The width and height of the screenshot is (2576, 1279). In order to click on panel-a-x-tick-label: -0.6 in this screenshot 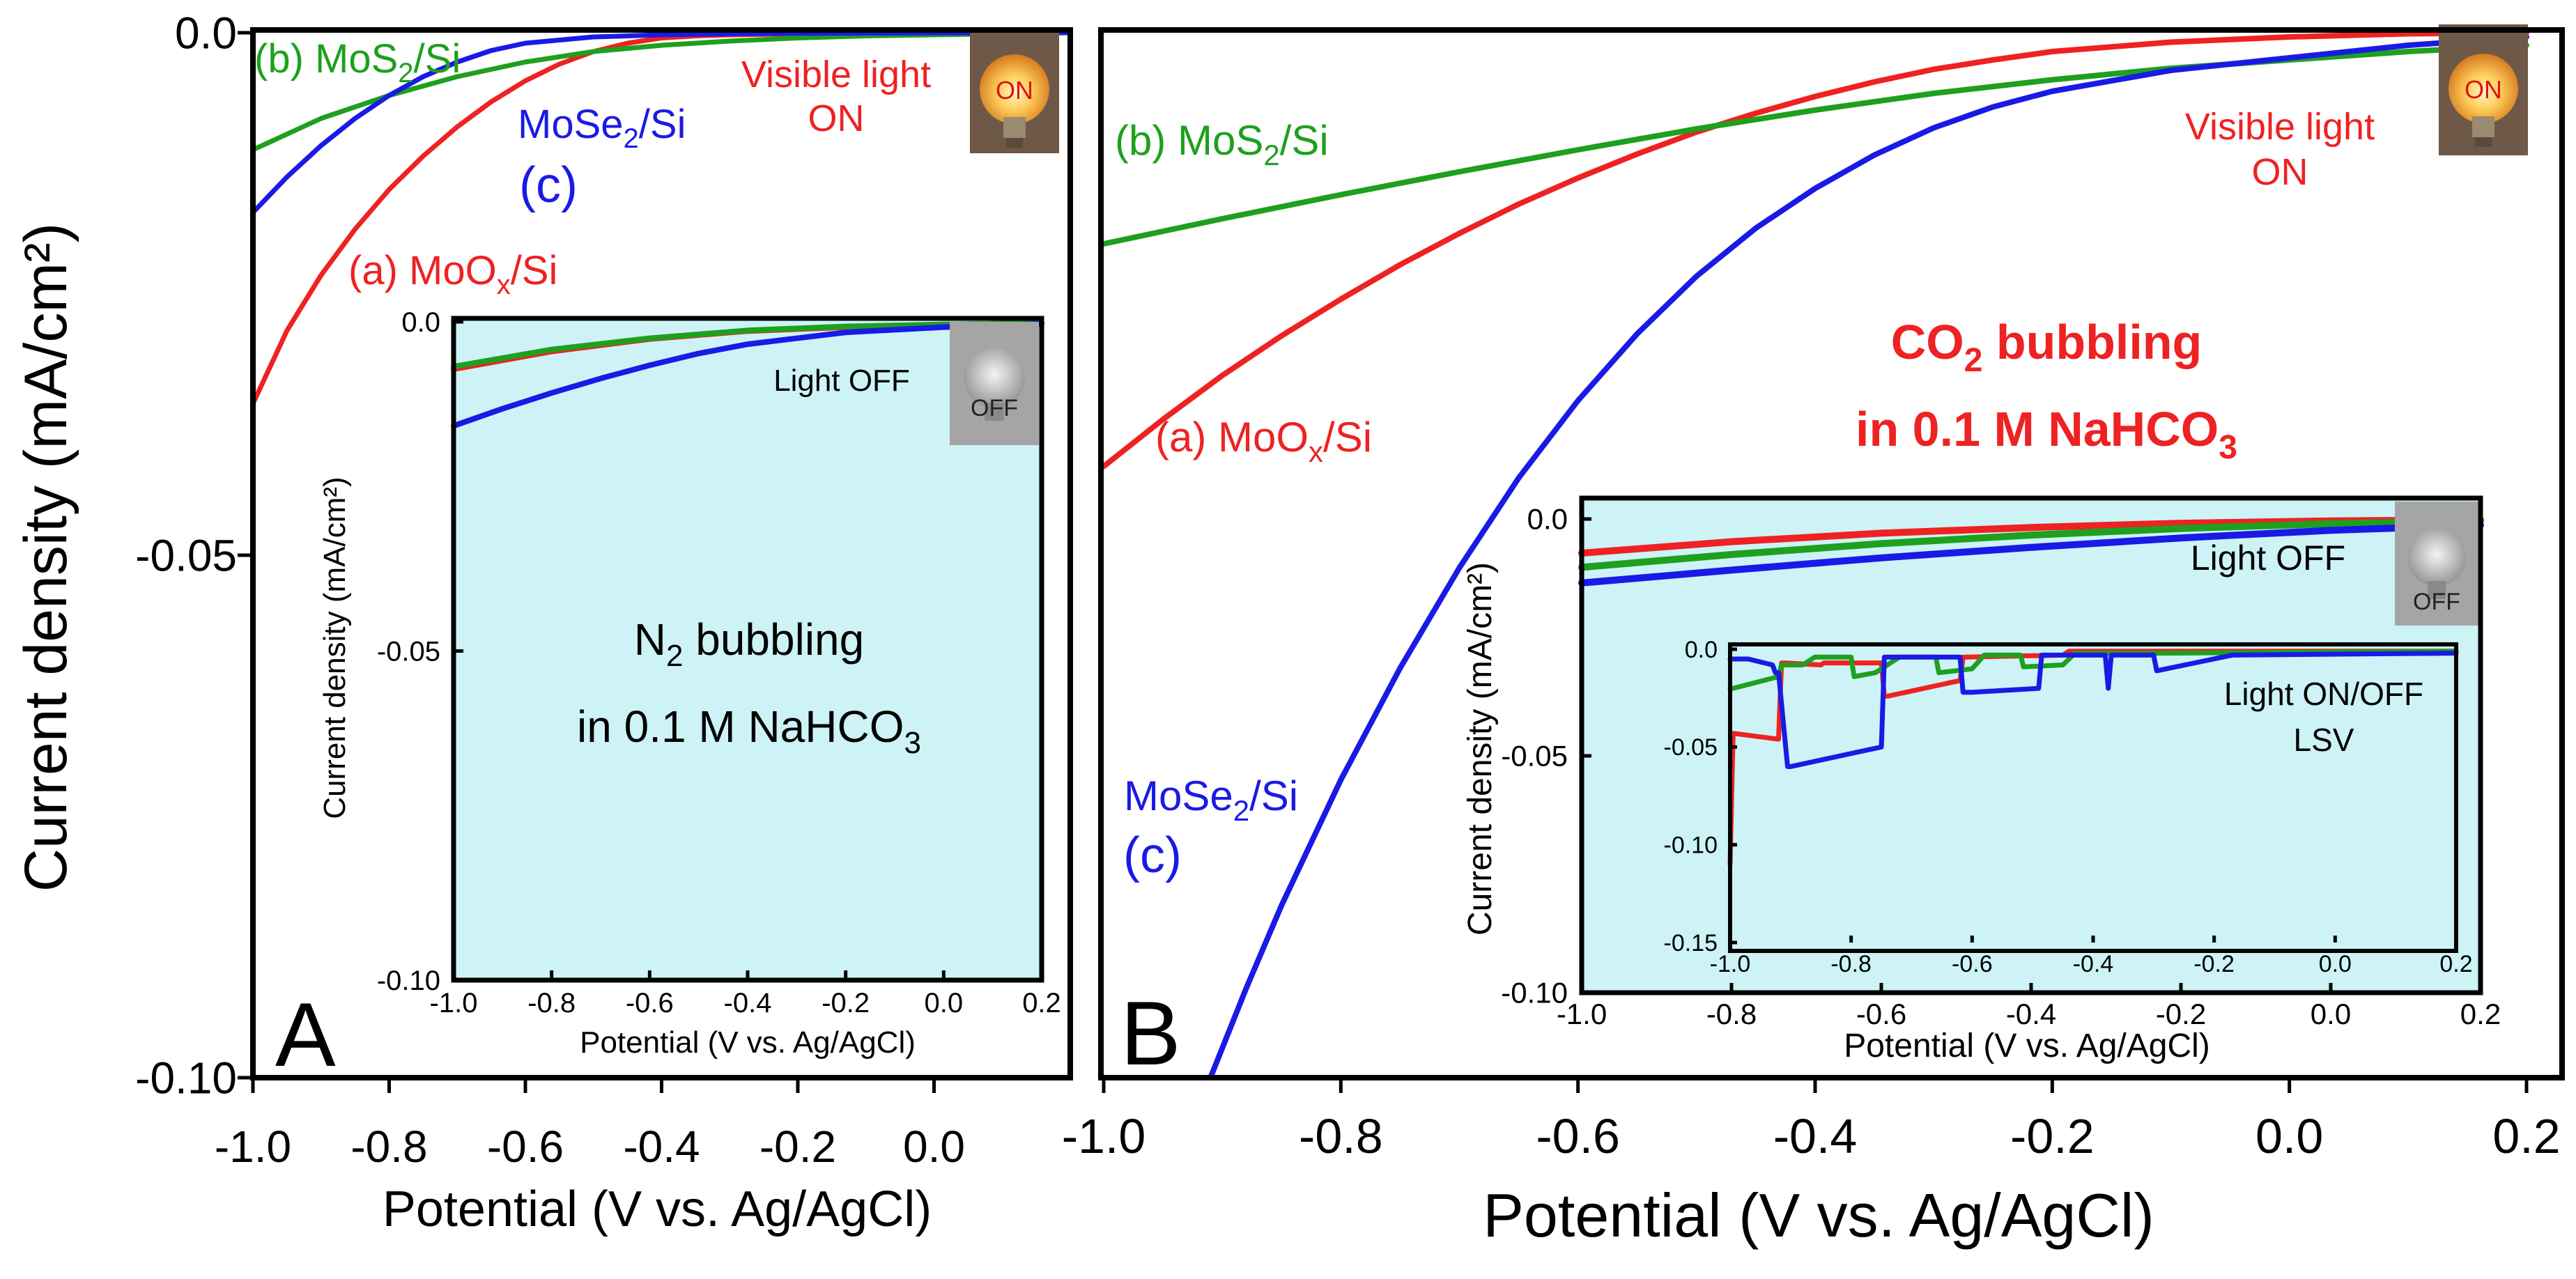, I will do `click(525, 1147)`.